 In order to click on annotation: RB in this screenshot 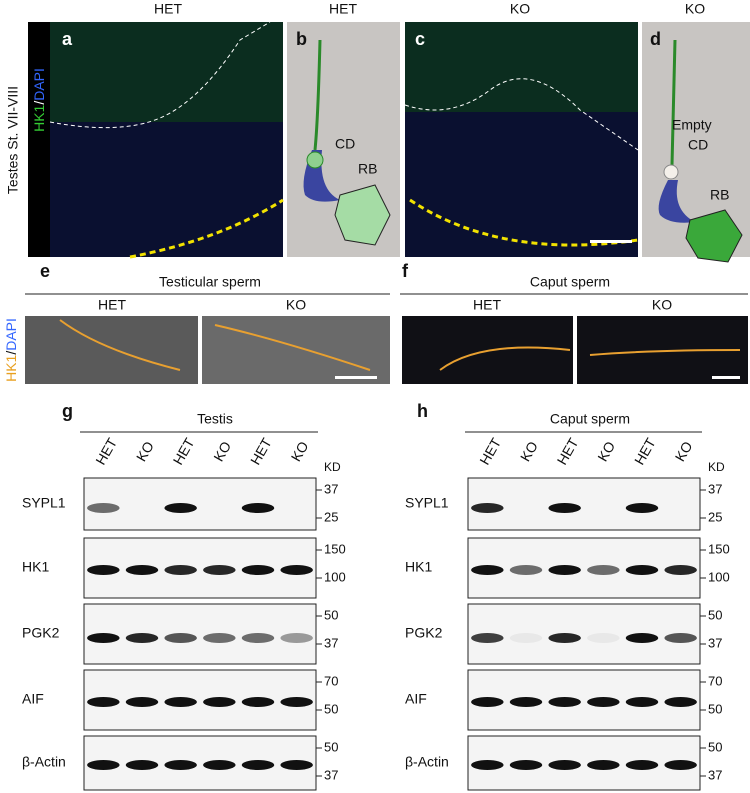, I will do `click(719, 195)`.